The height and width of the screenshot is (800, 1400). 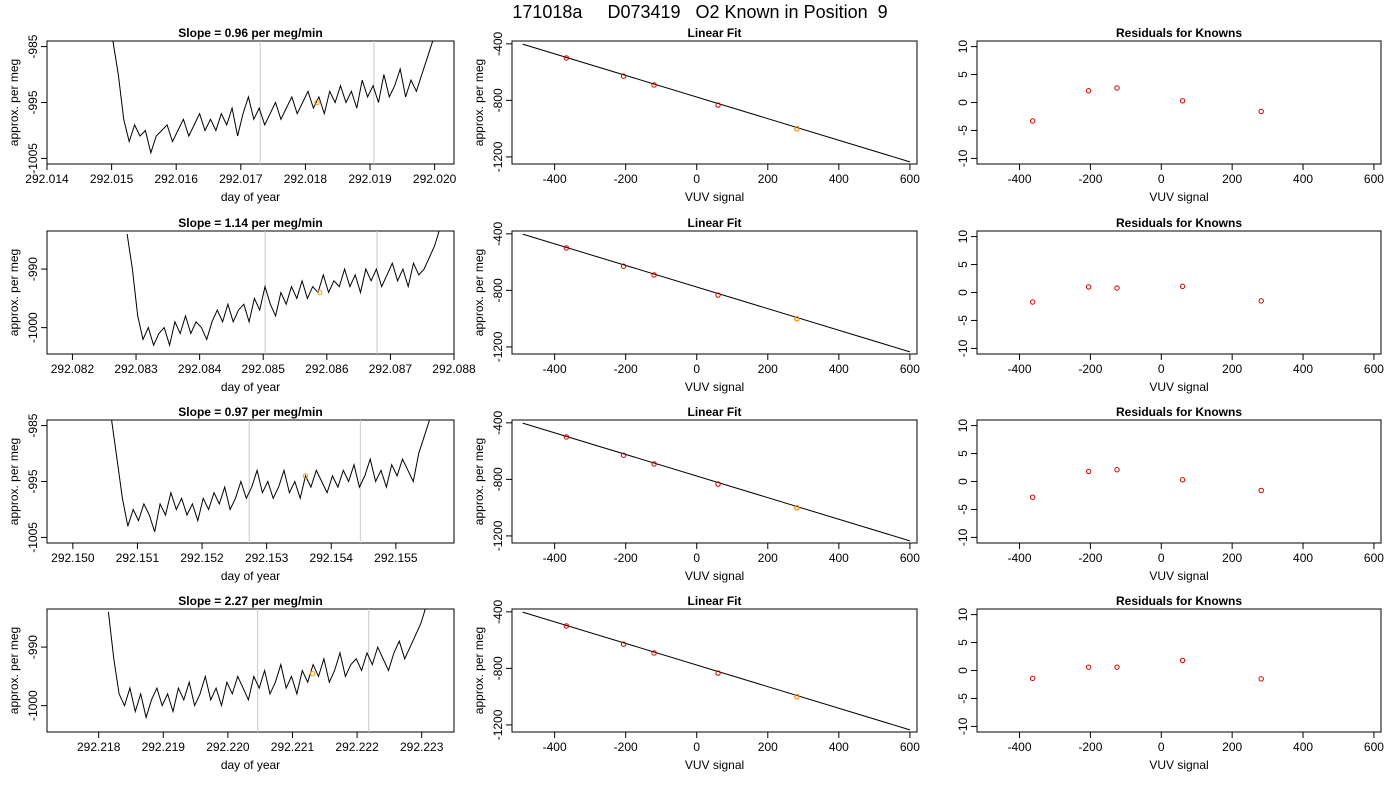 What do you see at coordinates (266, 664) in the screenshot?
I see `chart-9-trace-line` at bounding box center [266, 664].